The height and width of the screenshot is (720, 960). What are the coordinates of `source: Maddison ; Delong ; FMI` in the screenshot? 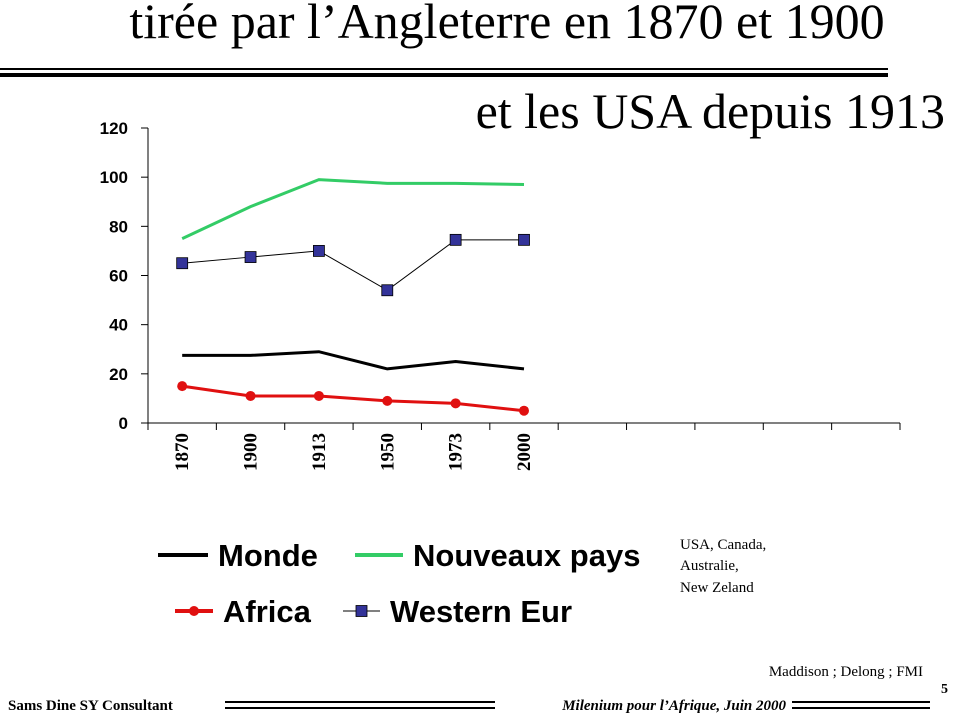 It's located at (846, 672).